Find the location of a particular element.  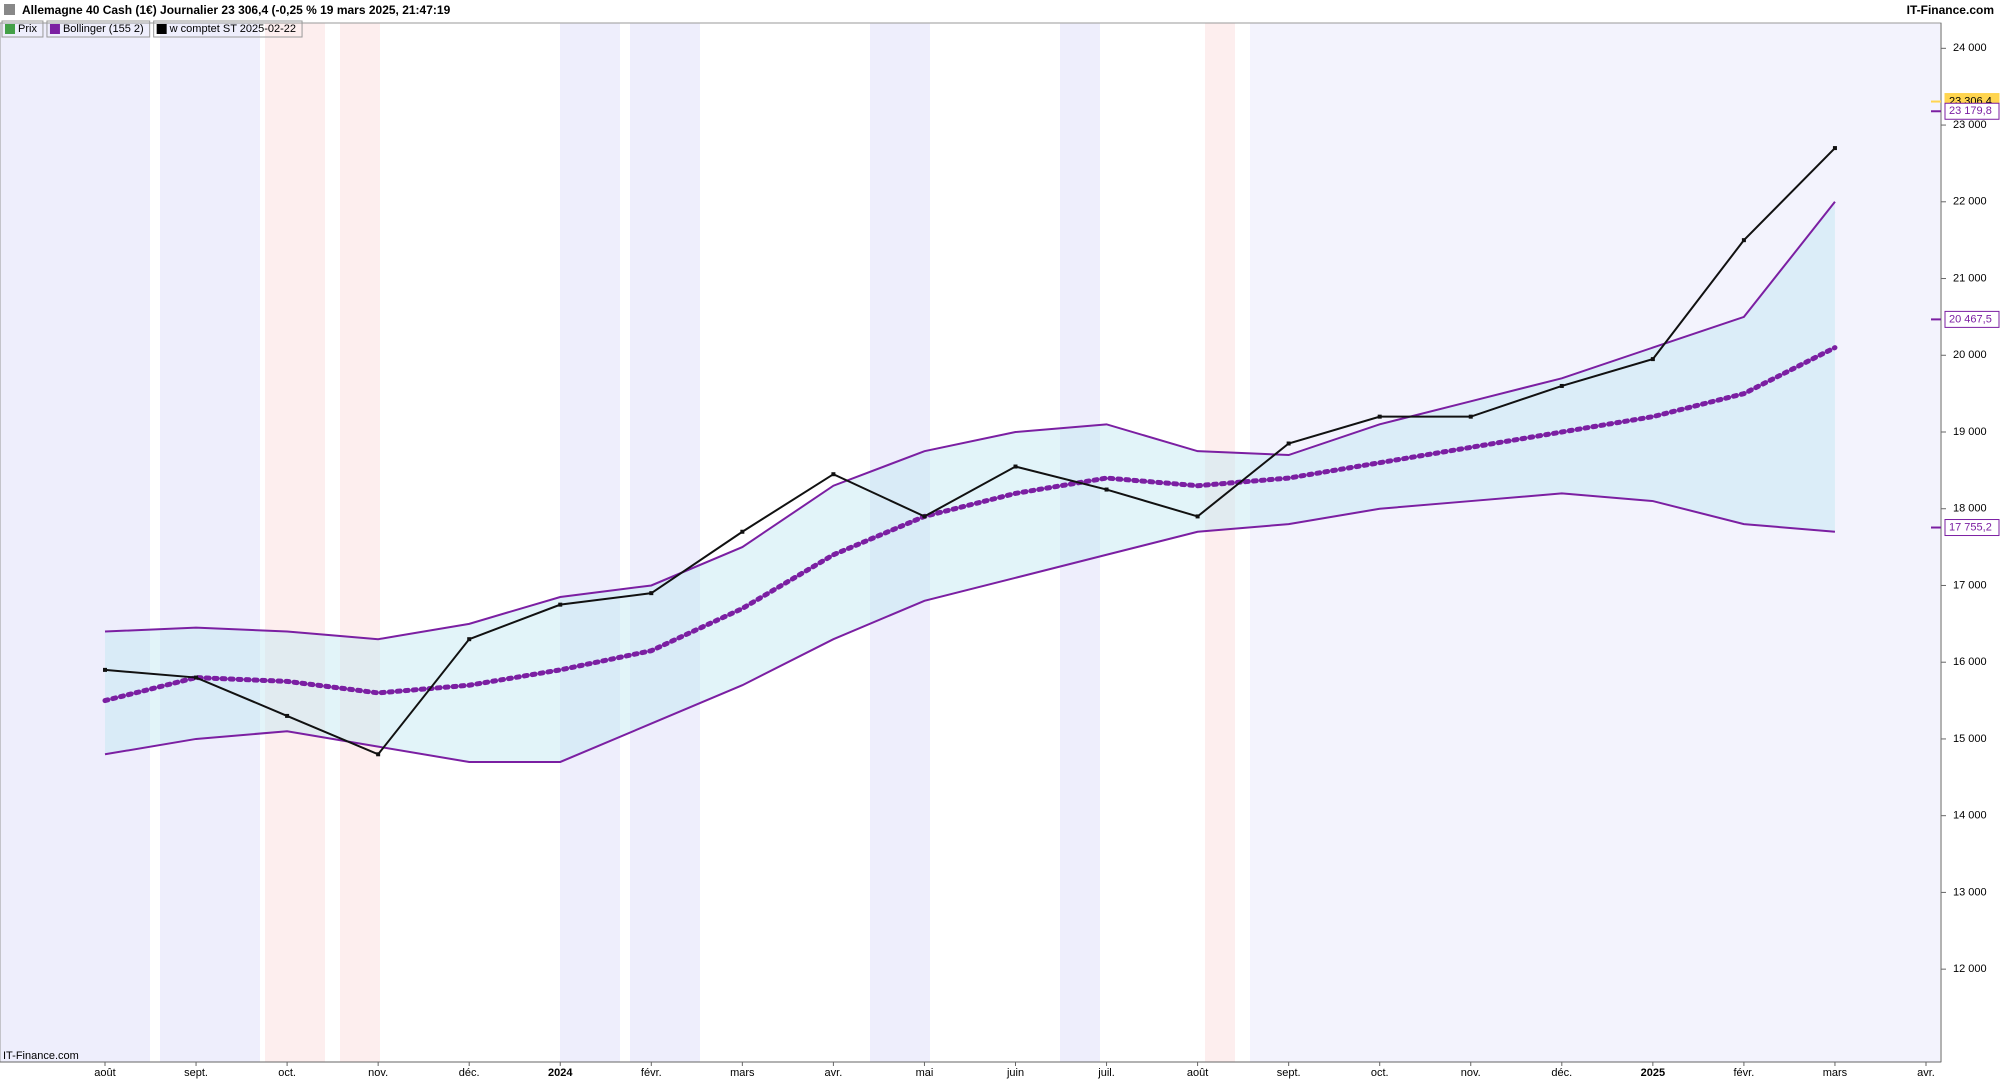

badge-label: 23 179,8 is located at coordinates (1970, 111).